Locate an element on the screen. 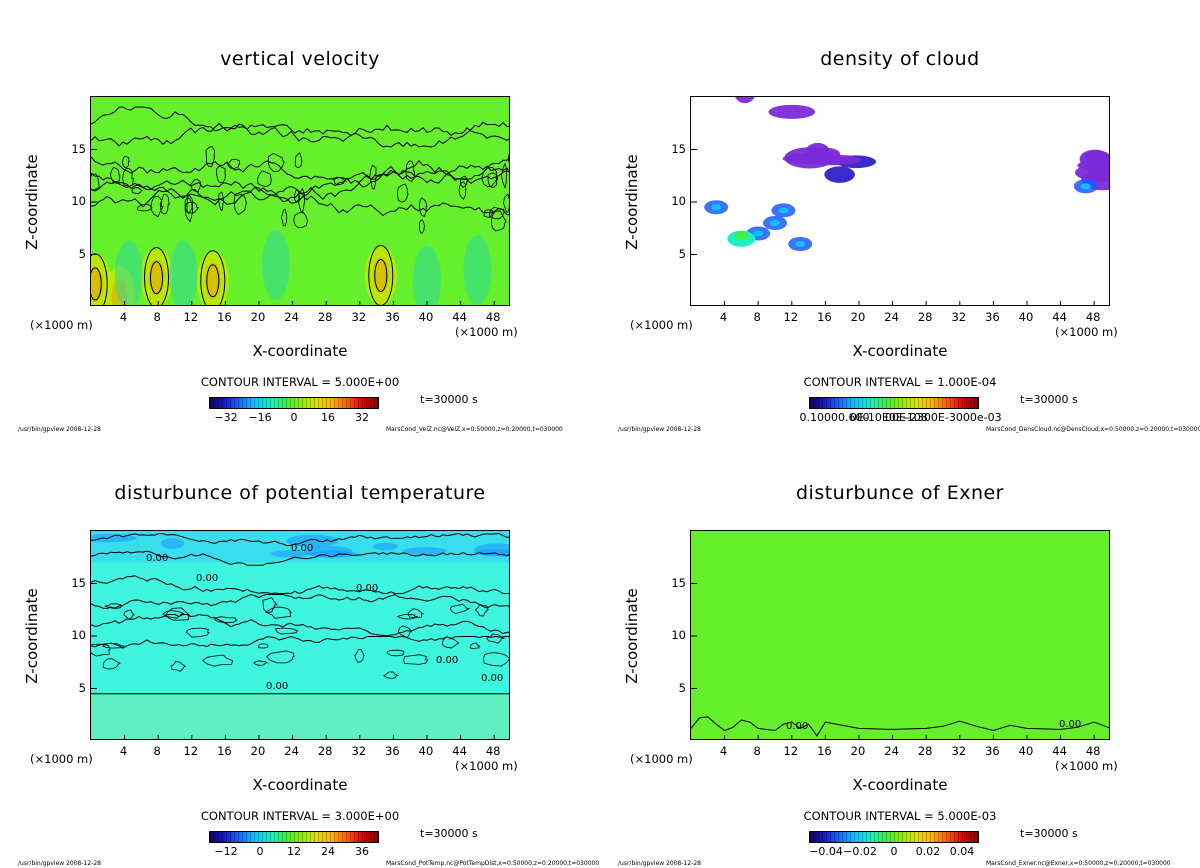 This screenshot has width=1200, height=868. colorbar-ticks: −0.04 −0.02 0 0.02 0.04 is located at coordinates (894, 852).